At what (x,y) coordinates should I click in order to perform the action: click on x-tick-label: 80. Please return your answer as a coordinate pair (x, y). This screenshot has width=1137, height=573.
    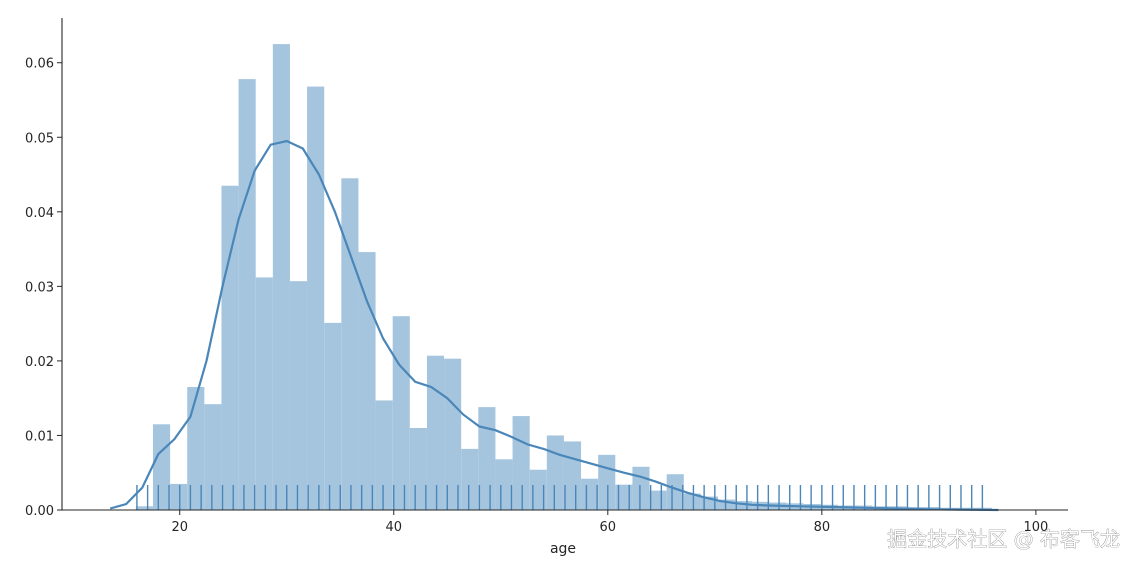
    Looking at the image, I should click on (822, 527).